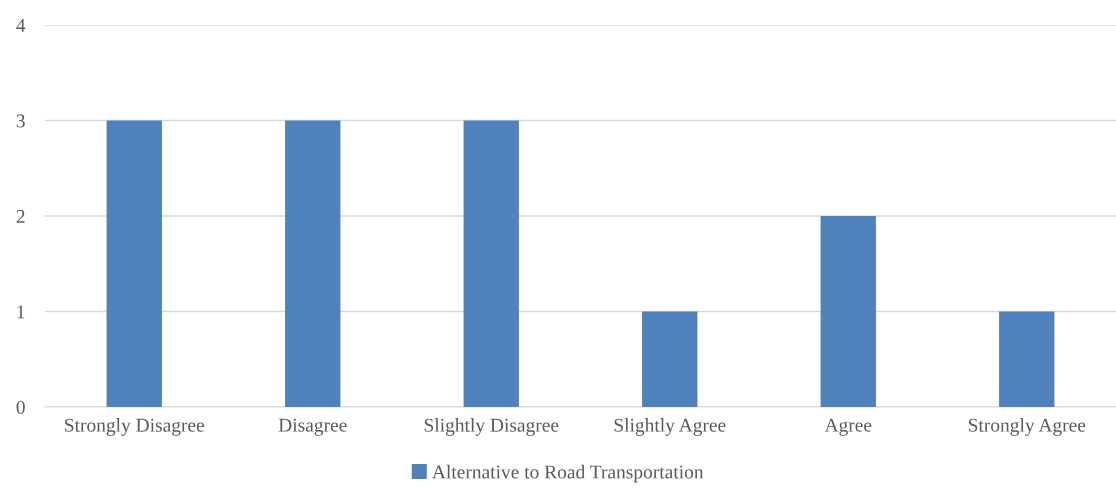  I want to click on x-tick-label: Strongly Agree, so click(1027, 427).